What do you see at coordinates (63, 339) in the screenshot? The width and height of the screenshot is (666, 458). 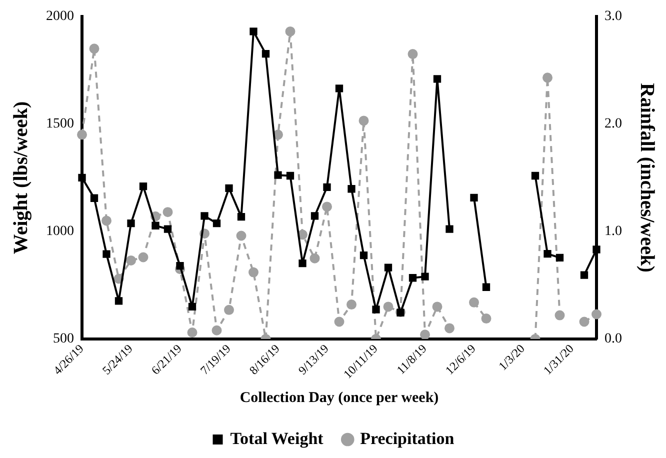 I see `y-tick-label: 500` at bounding box center [63, 339].